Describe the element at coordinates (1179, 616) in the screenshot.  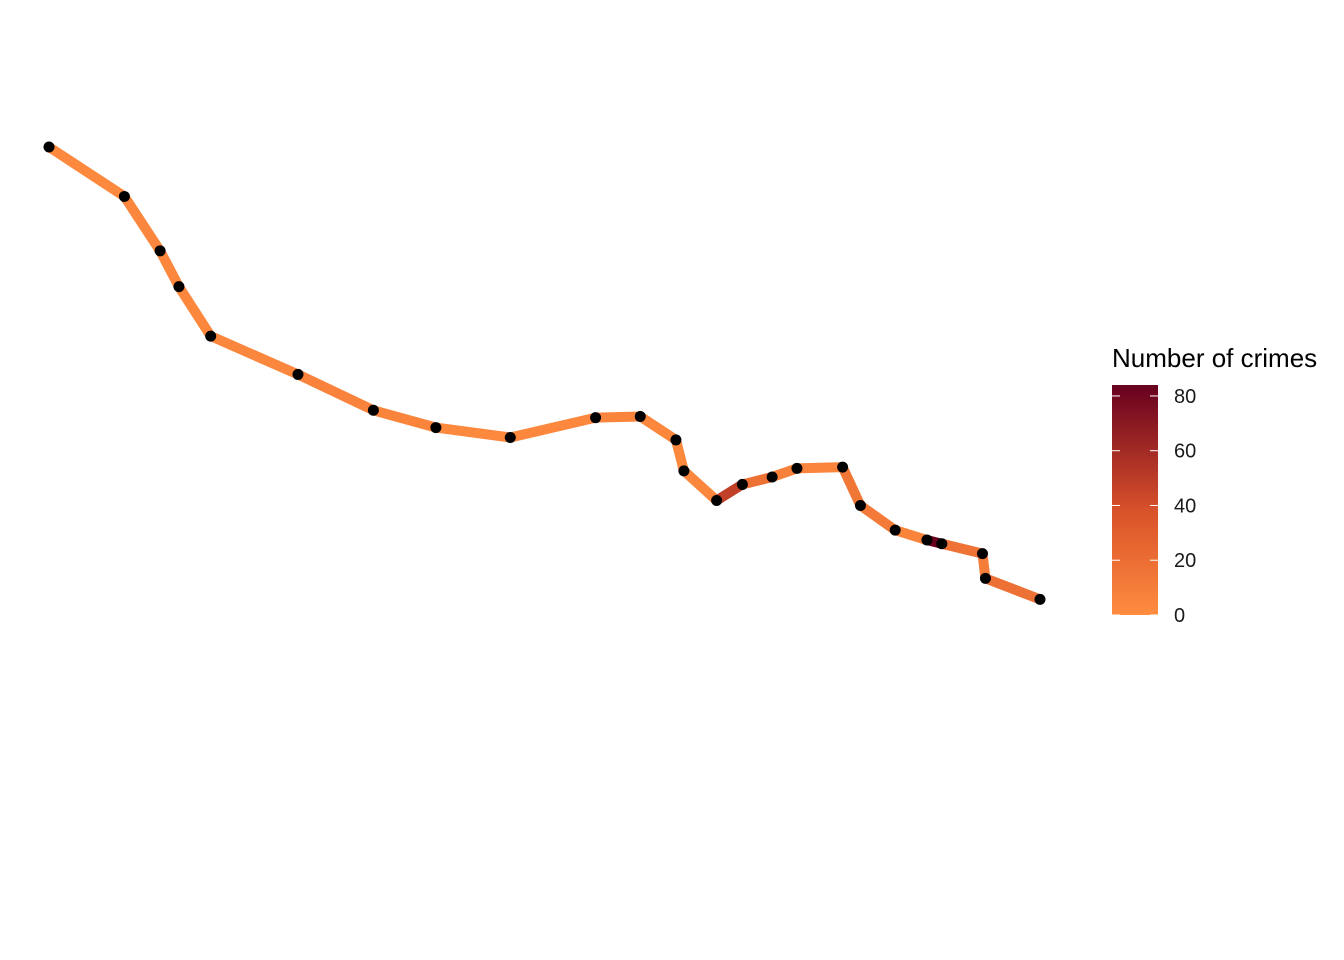
I see `colorbar-tick-label-0: 0` at that location.